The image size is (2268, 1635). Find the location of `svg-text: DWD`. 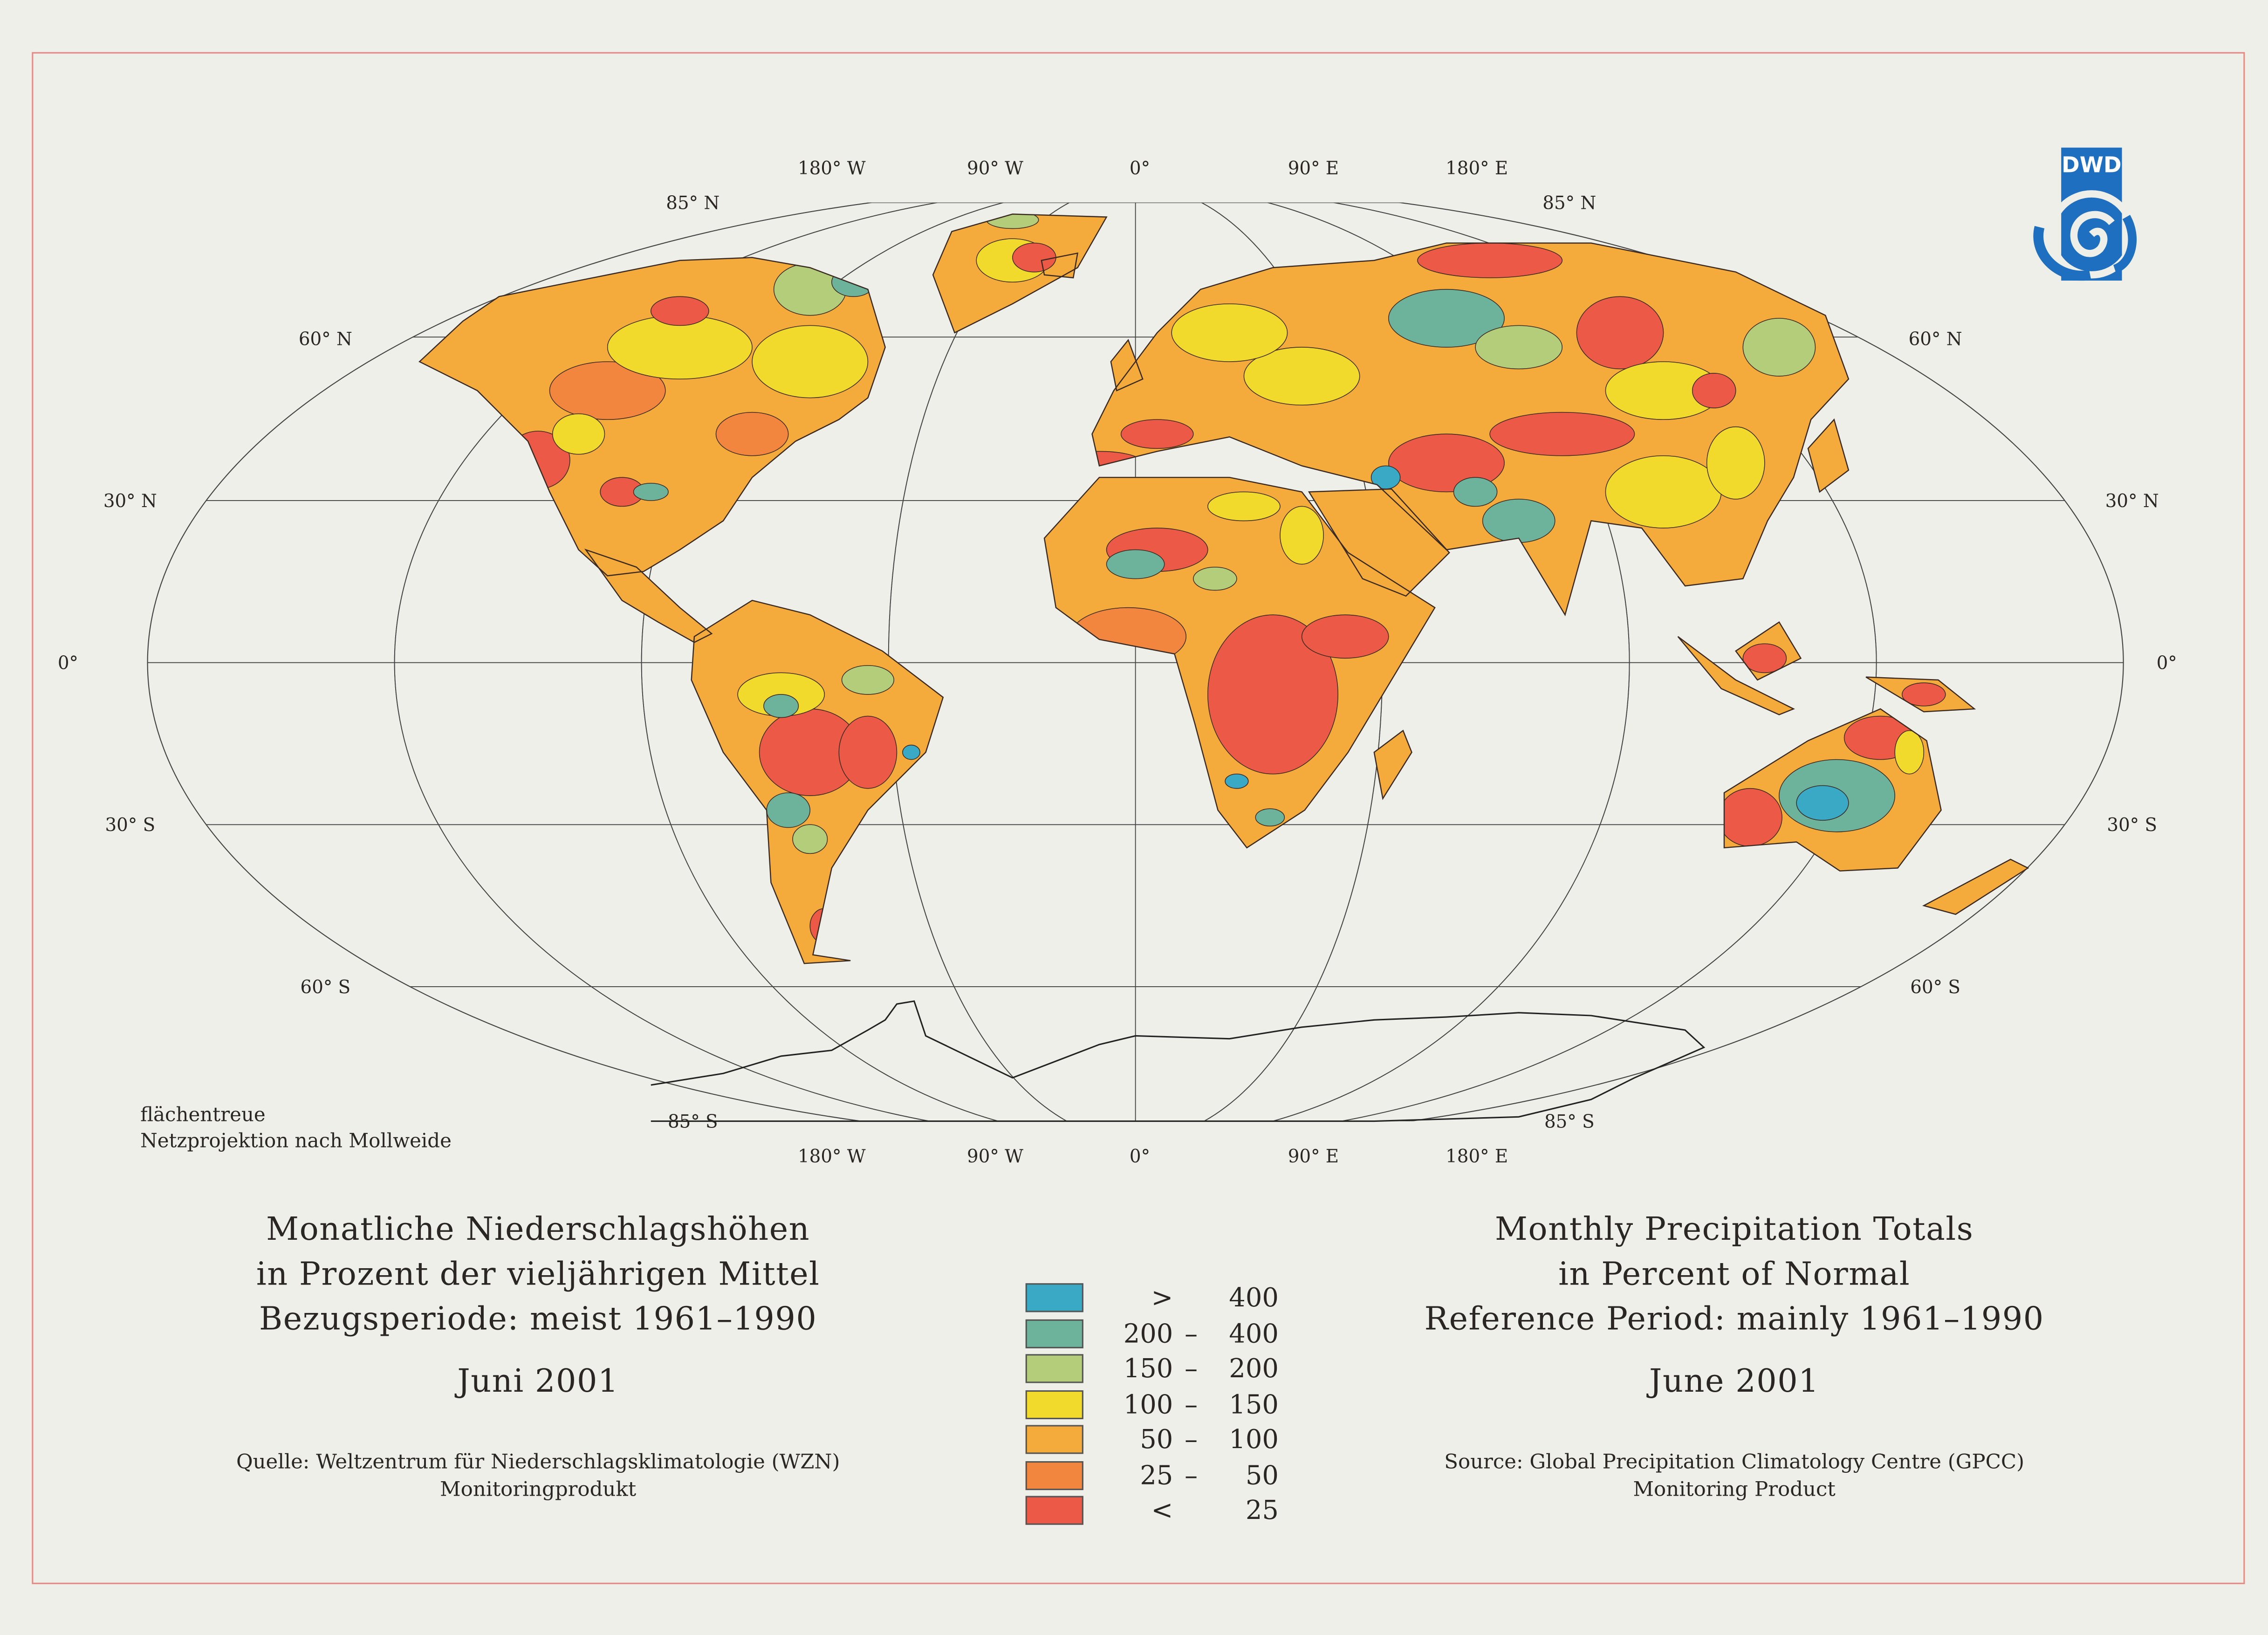

svg-text: DWD is located at coordinates (2092, 164).